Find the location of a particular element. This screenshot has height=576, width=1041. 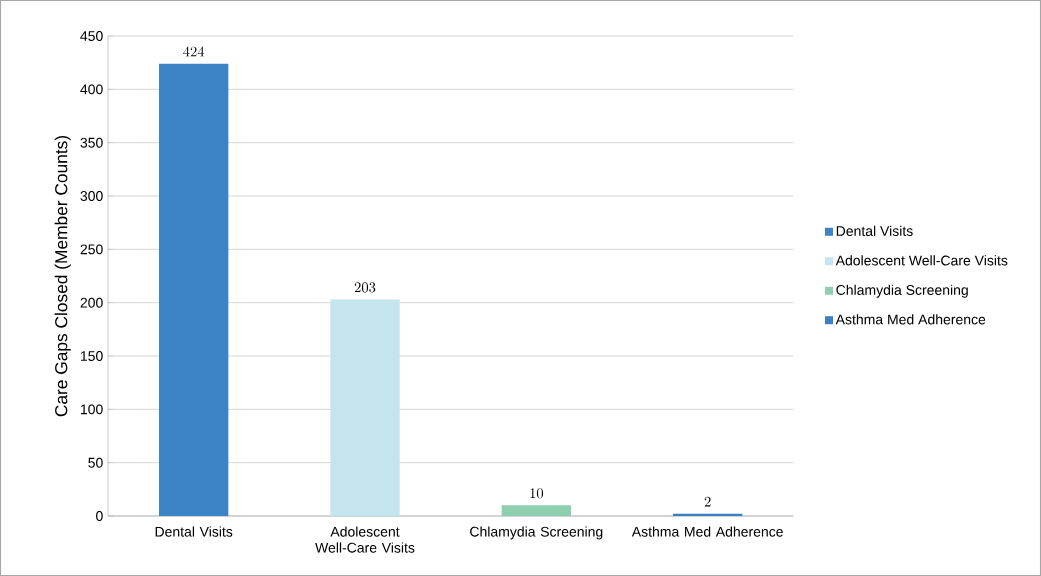

legend-label: Dental Visits is located at coordinates (874, 231).